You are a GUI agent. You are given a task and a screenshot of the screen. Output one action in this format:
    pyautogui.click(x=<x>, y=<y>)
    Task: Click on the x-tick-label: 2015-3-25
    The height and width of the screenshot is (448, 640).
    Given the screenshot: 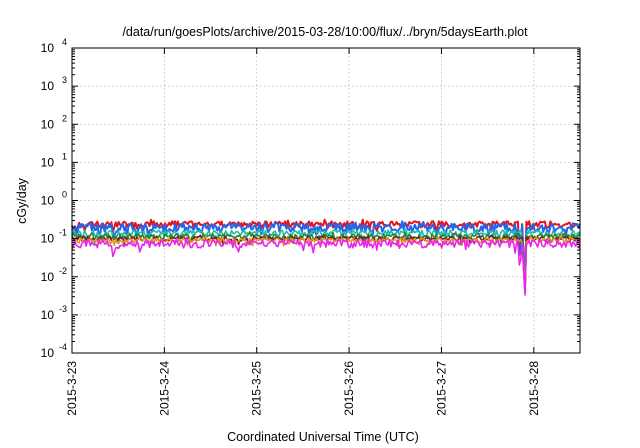 What is the action you would take?
    pyautogui.click(x=257, y=388)
    